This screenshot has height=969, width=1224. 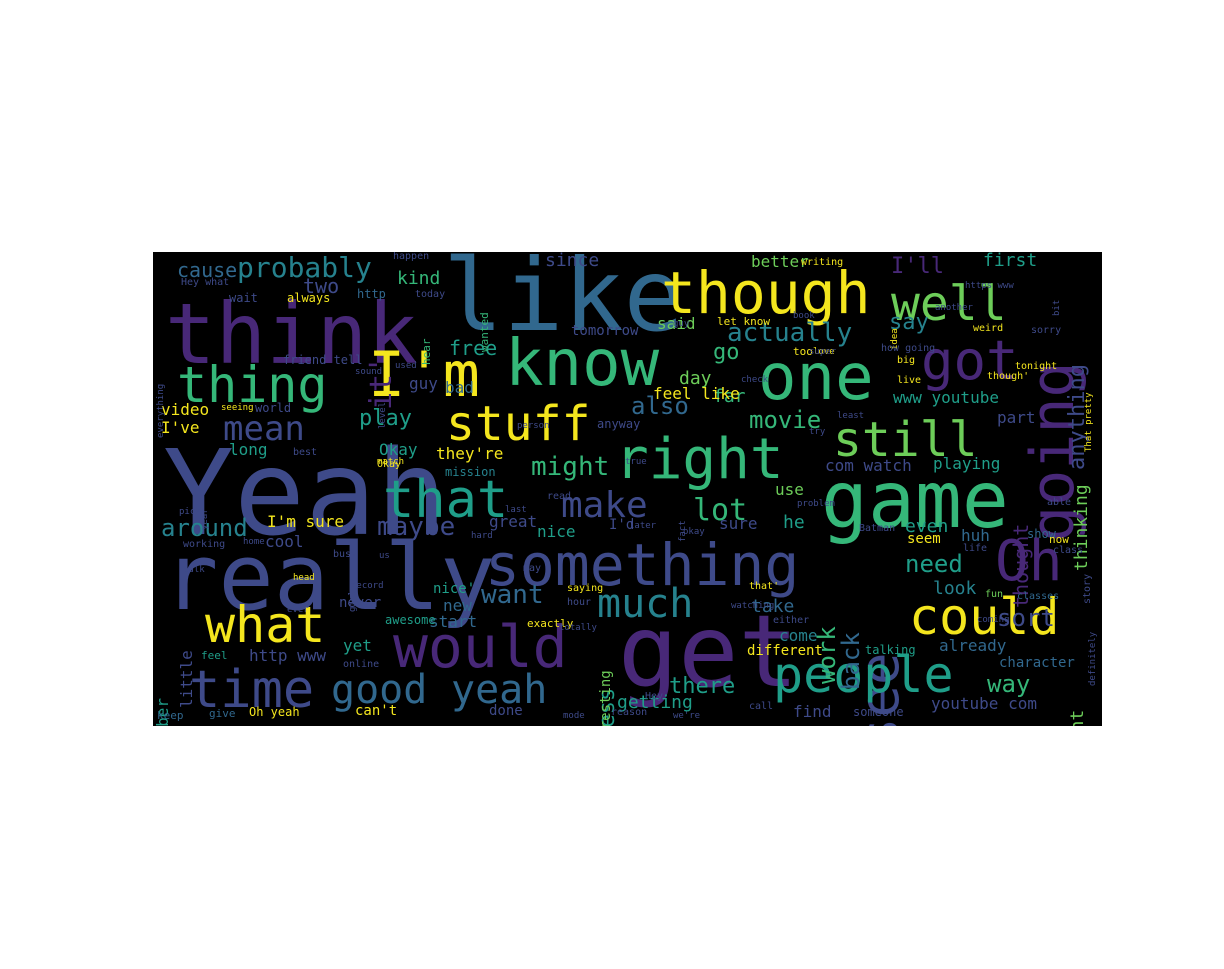 I want to click on word: level, so click(x=383, y=415).